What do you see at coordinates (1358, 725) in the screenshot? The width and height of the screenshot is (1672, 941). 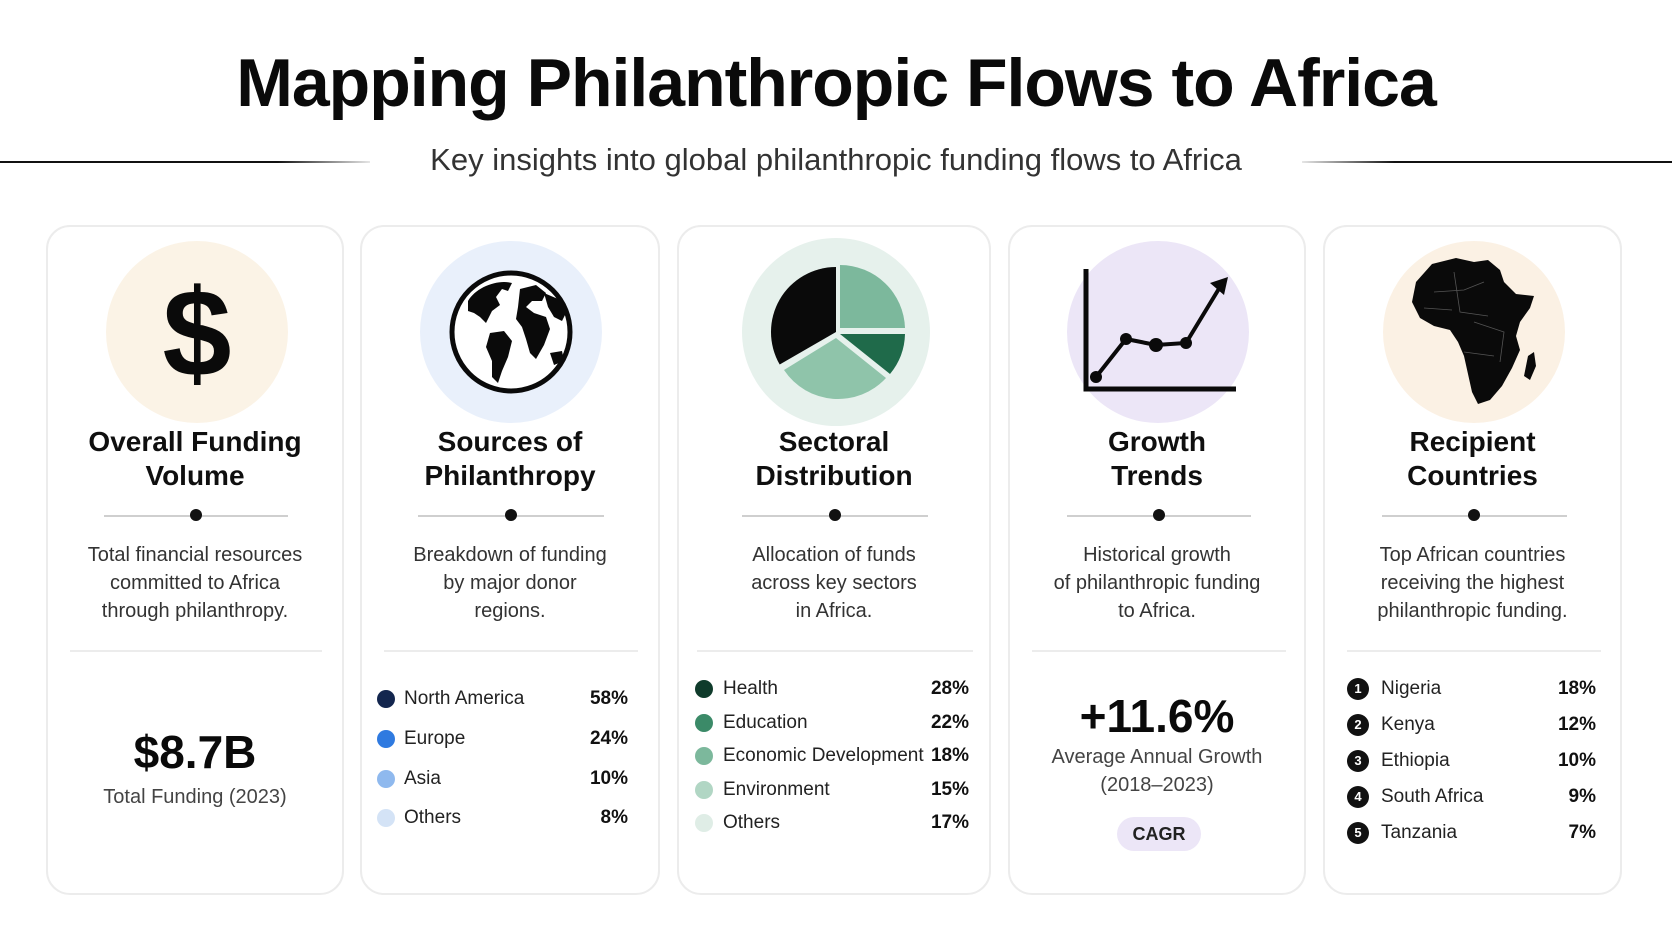 I see `rank-badge: 2` at bounding box center [1358, 725].